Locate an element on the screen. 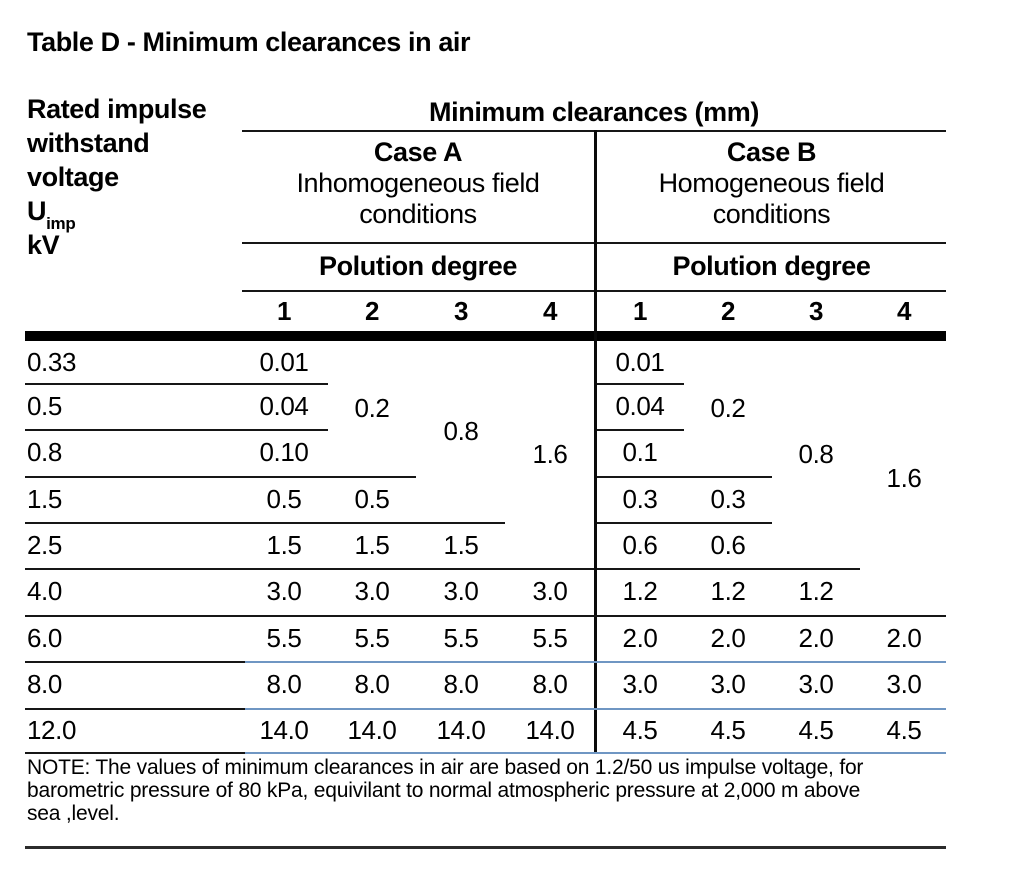  merged-cell-case-b-col4: 1.6 is located at coordinates (904, 478).